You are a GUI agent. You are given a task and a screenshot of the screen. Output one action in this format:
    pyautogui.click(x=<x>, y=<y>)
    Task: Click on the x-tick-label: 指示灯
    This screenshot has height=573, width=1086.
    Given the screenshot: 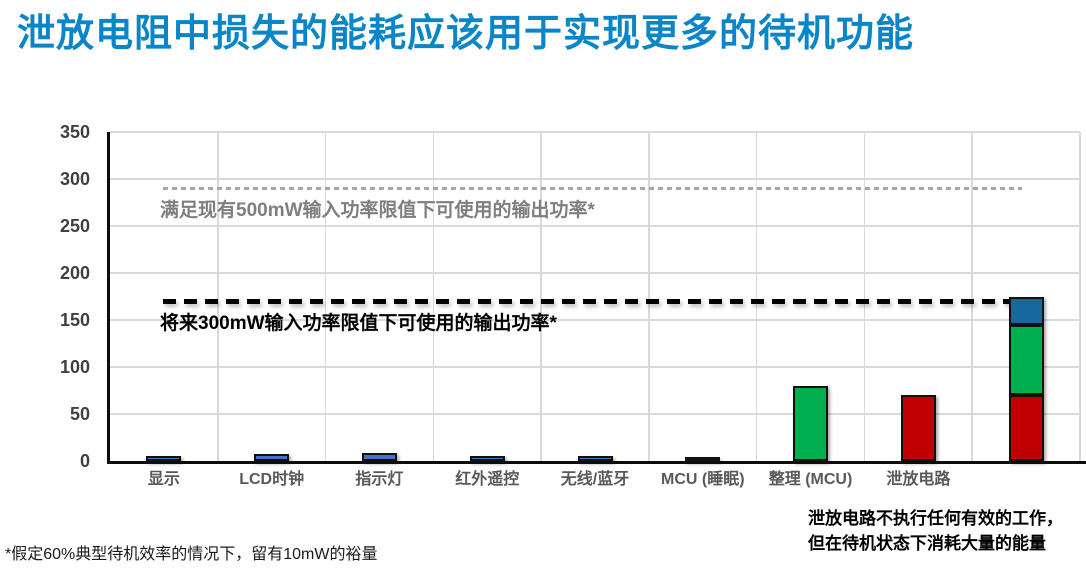 What is the action you would take?
    pyautogui.click(x=379, y=479)
    